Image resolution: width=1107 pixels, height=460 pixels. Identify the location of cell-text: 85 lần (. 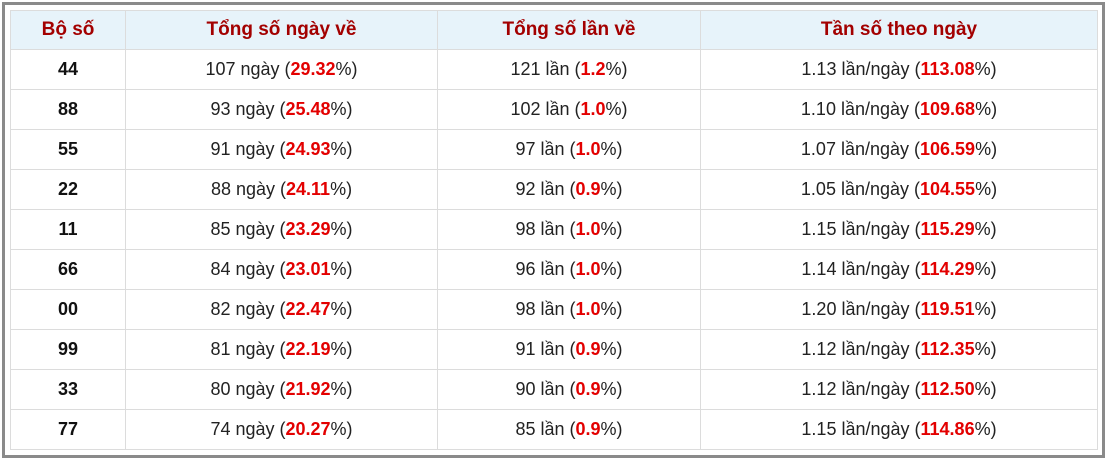
(545, 429).